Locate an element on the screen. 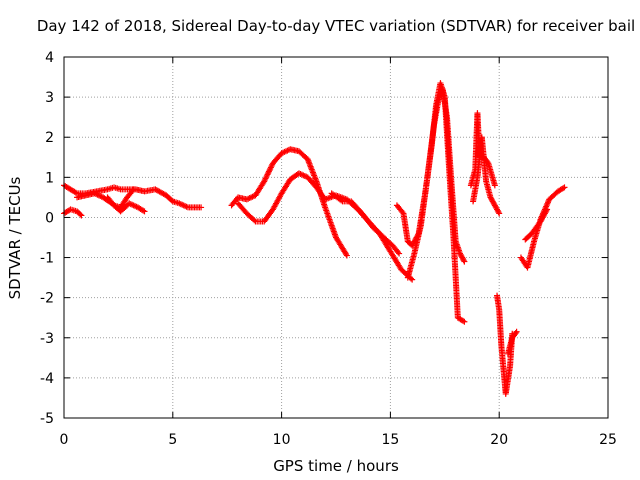 This screenshot has width=640, height=480. x-tick-label: 25 is located at coordinates (608, 440).